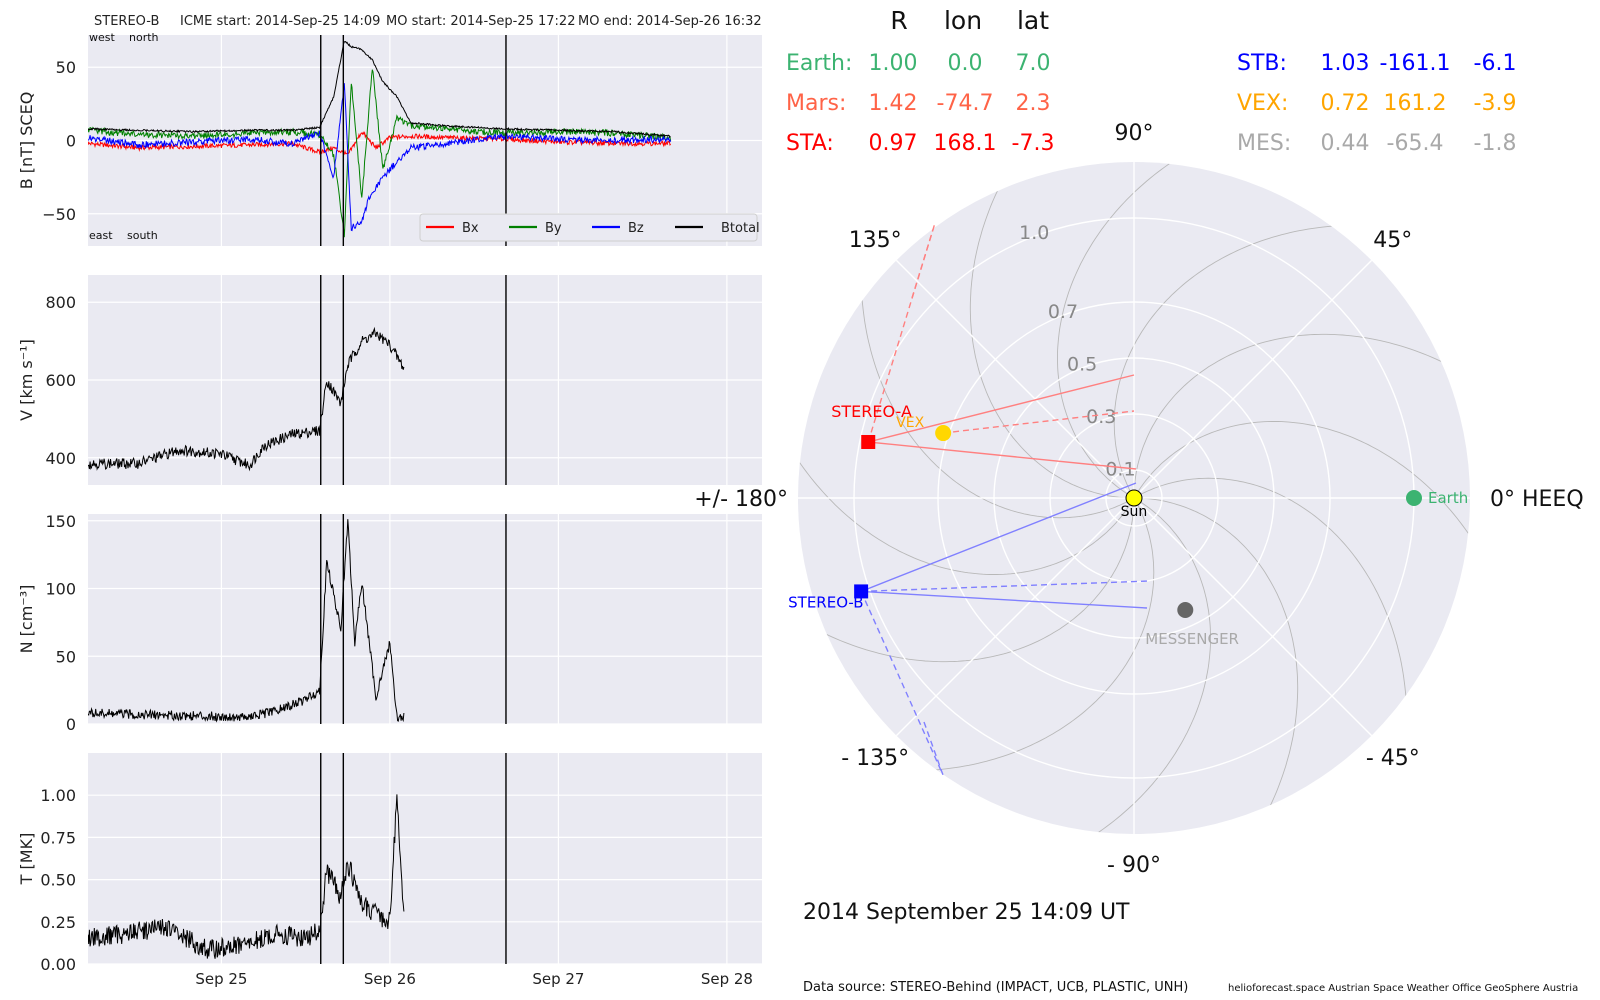 This screenshot has height=1000, width=1600. I want to click on annotation-west: west, so click(102, 37).